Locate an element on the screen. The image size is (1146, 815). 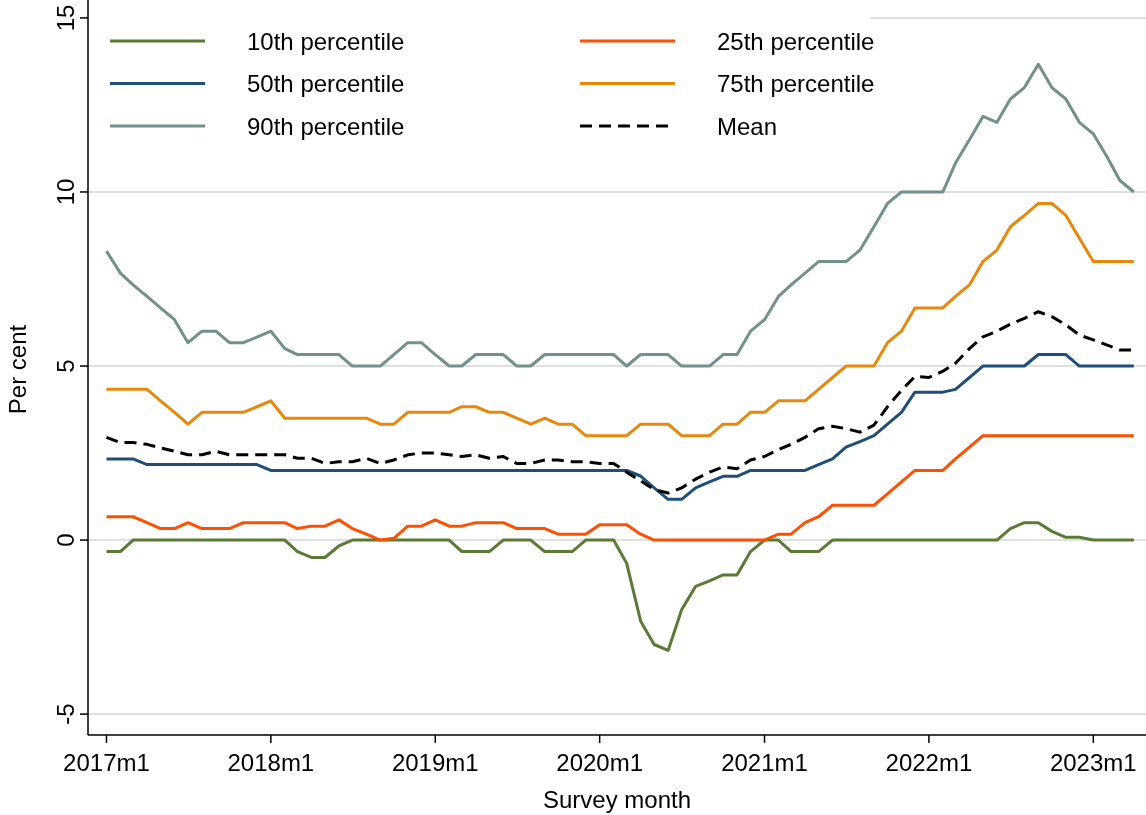
x-tick-label: 2019m1 is located at coordinates (435, 762).